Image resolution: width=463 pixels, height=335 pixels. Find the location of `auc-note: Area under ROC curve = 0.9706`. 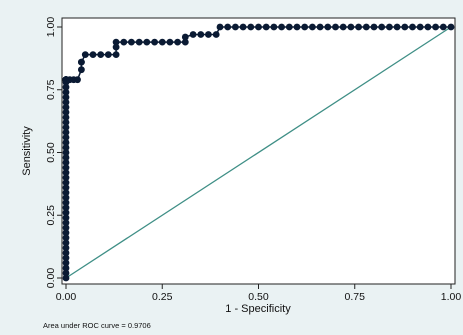

auc-note: Area under ROC curve = 0.9706 is located at coordinates (97, 325).